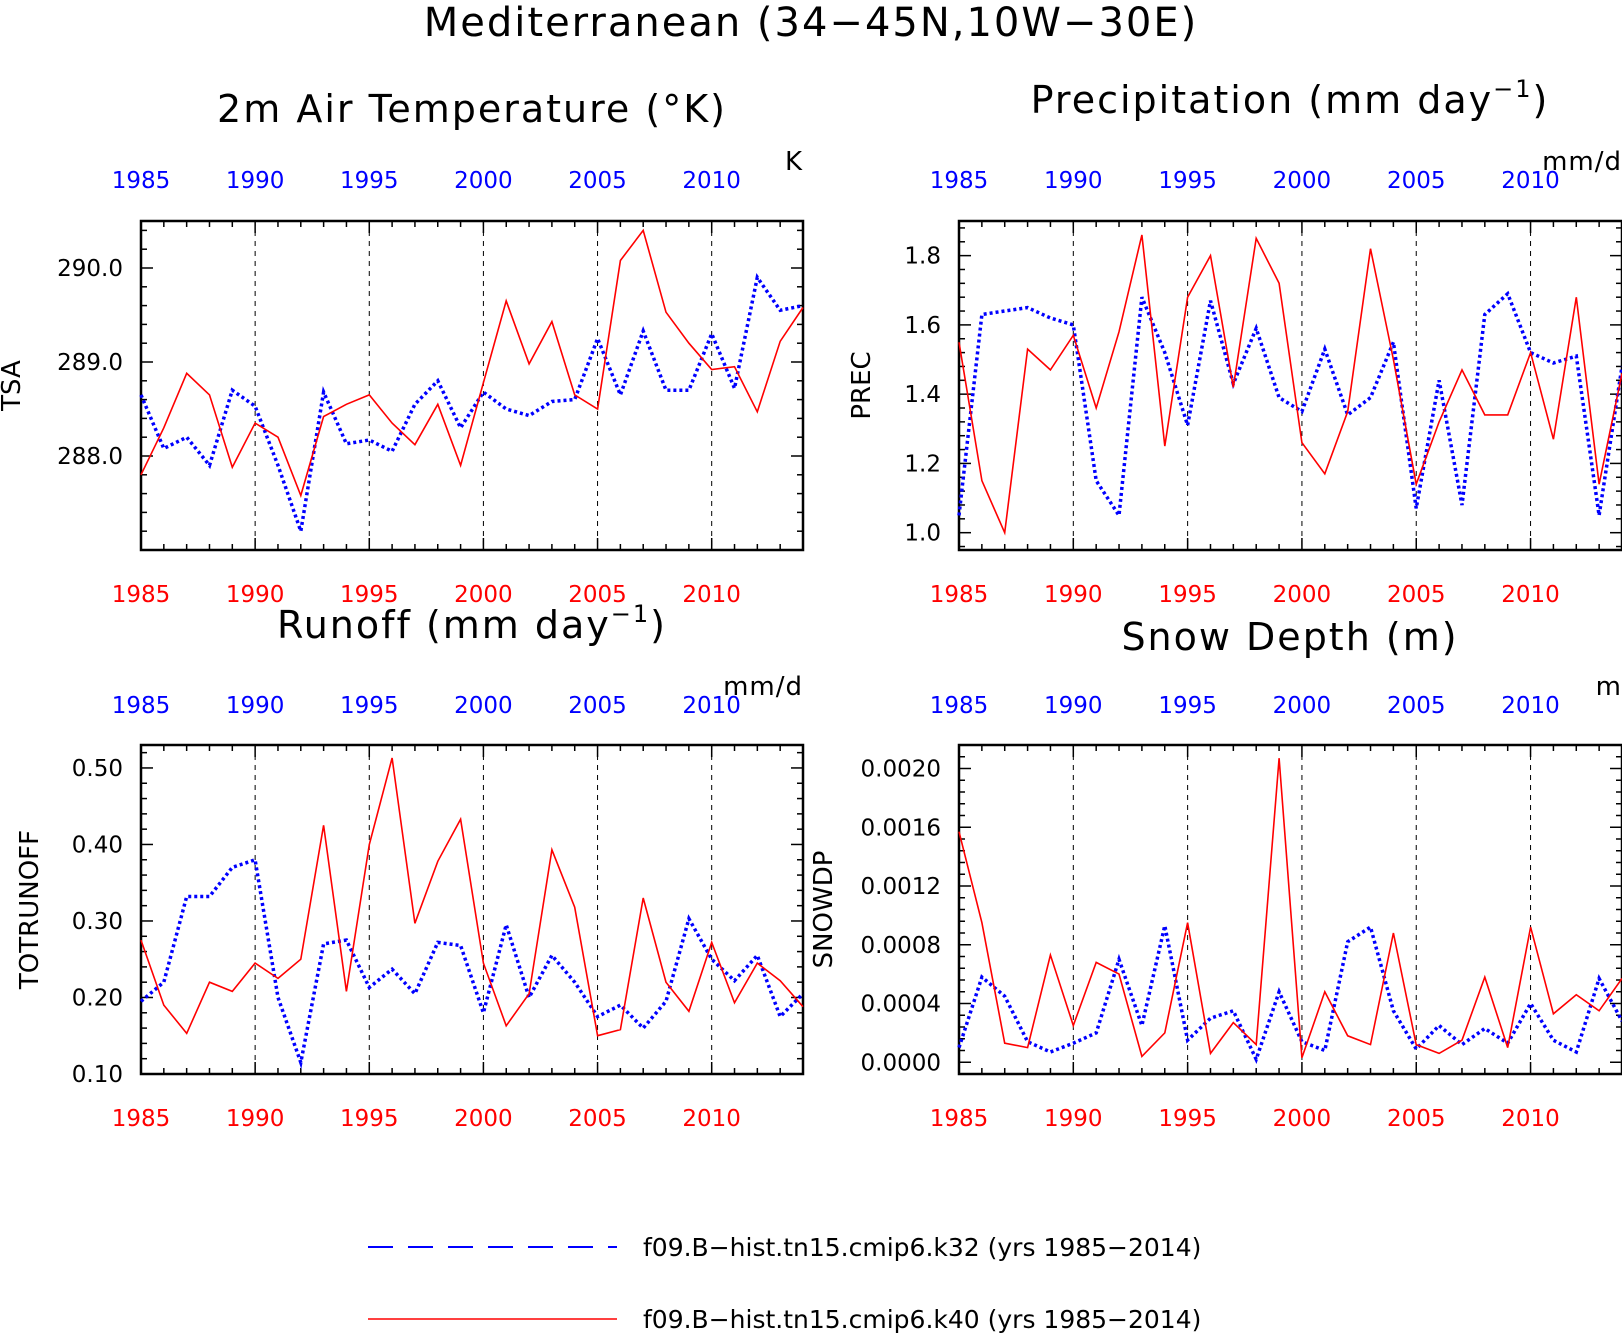 This screenshot has width=1622, height=1336. I want to click on y-axis-label: PREC, so click(862, 385).